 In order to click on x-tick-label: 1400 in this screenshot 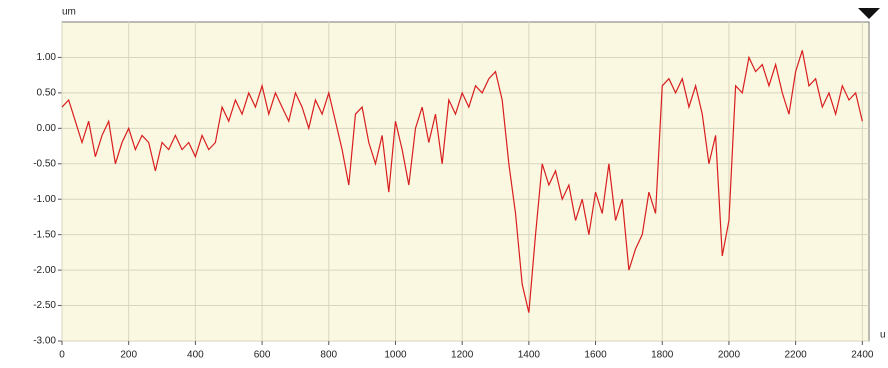, I will do `click(529, 355)`.